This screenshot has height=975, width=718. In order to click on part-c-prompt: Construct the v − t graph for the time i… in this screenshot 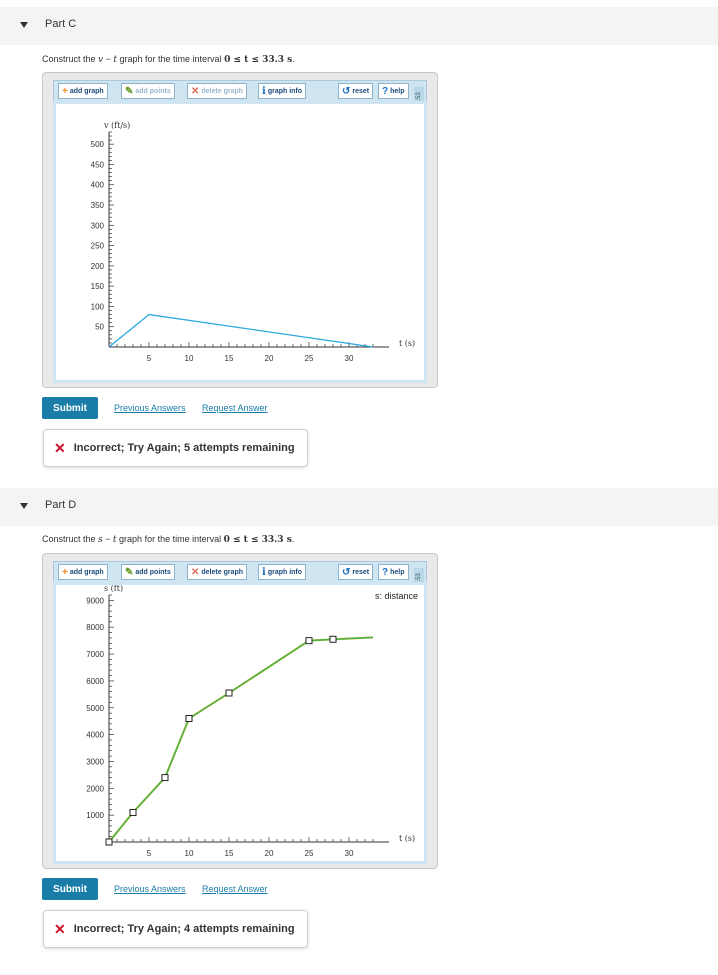, I will do `click(168, 59)`.